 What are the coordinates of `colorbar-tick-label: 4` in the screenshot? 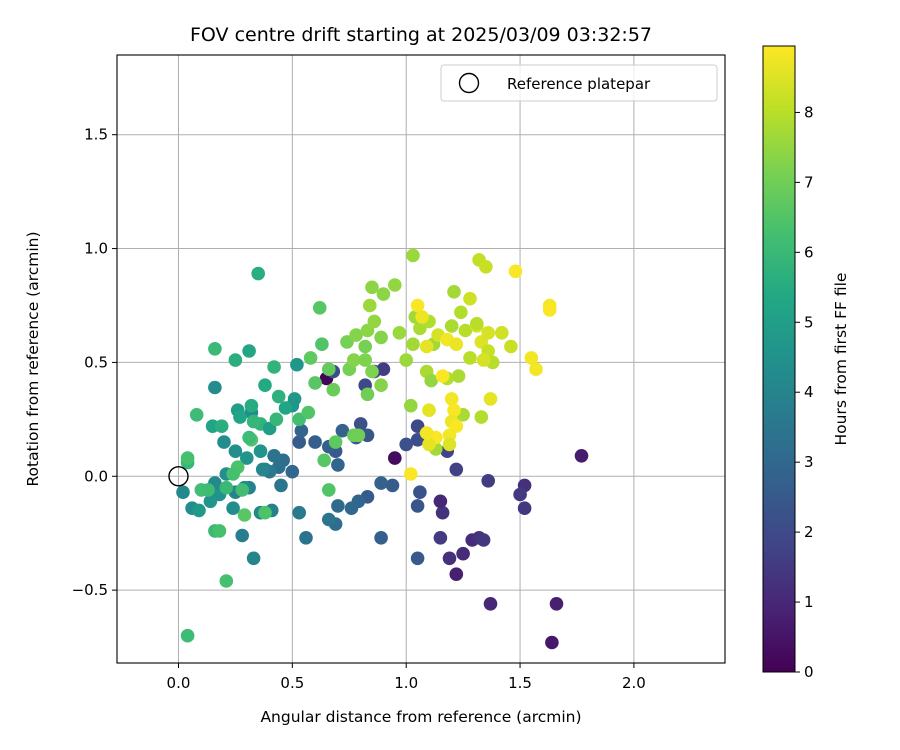 It's located at (809, 392).